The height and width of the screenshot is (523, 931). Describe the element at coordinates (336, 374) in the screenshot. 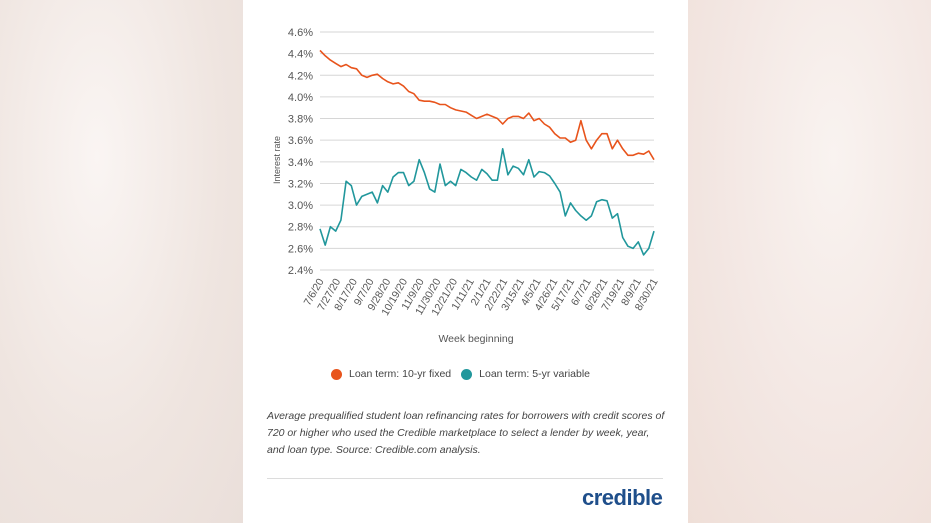

I see `legend-swatch-10yr` at that location.